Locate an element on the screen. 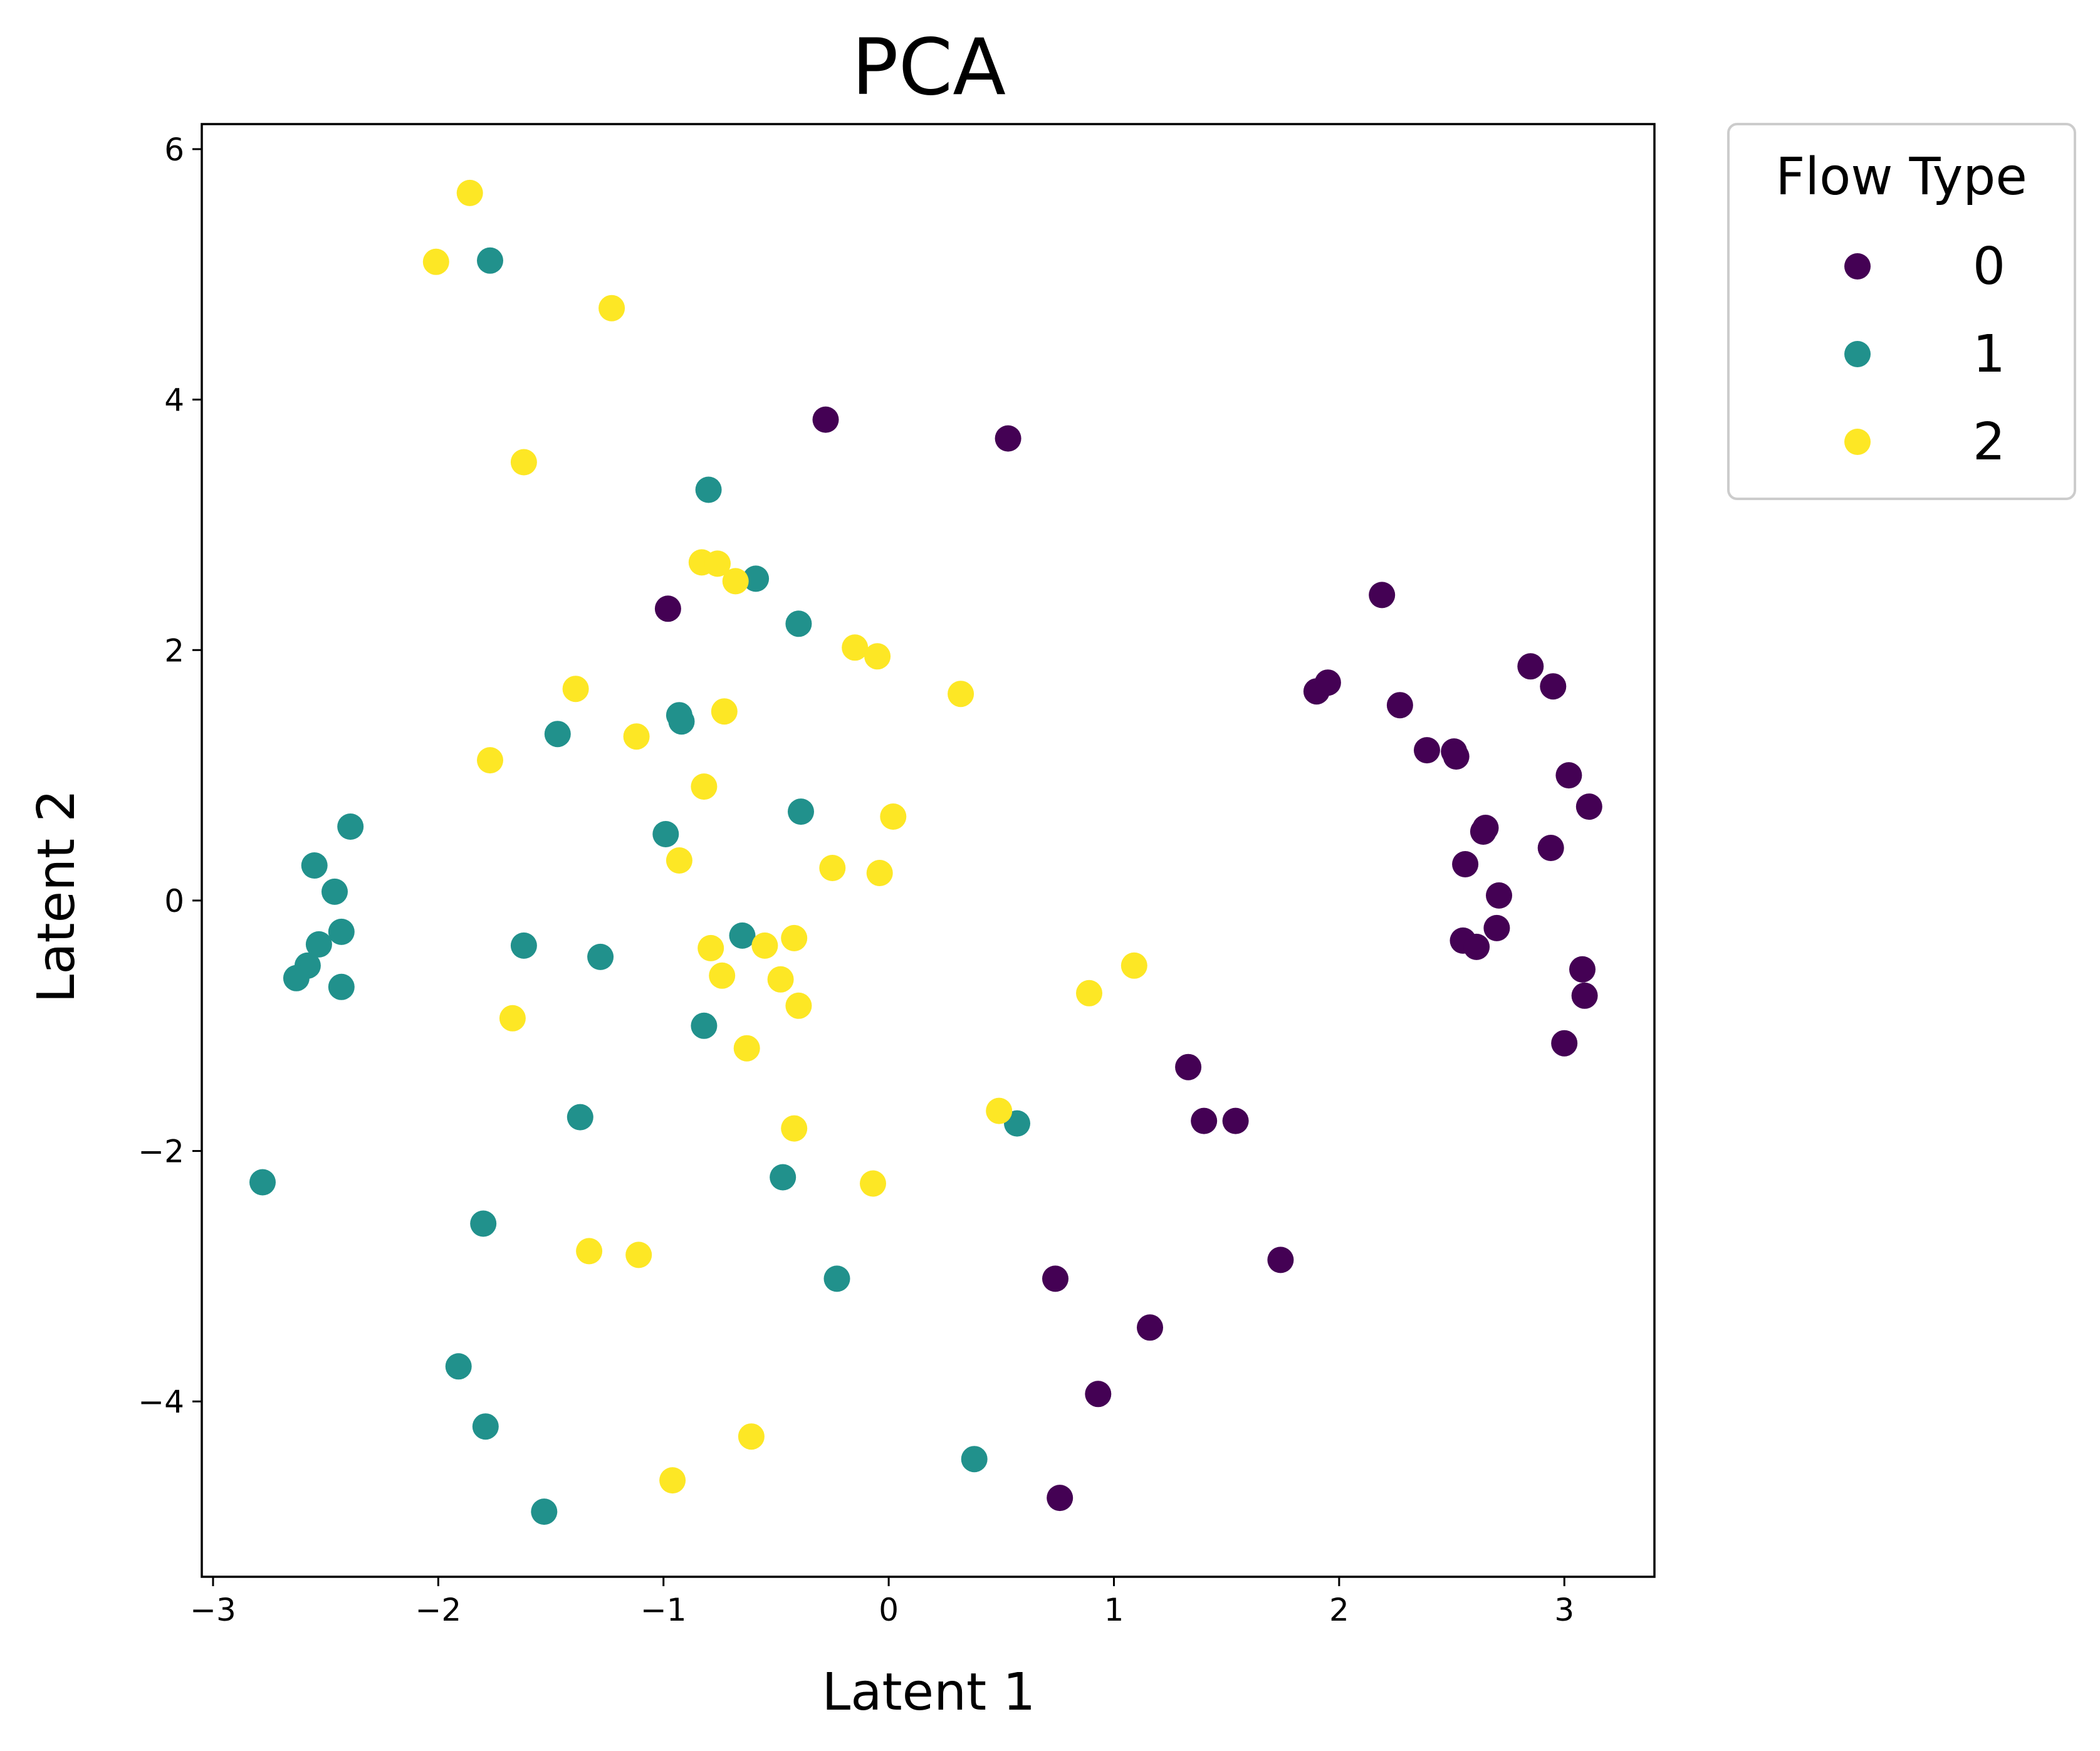  y-tick-label: −2 is located at coordinates (161, 1152).